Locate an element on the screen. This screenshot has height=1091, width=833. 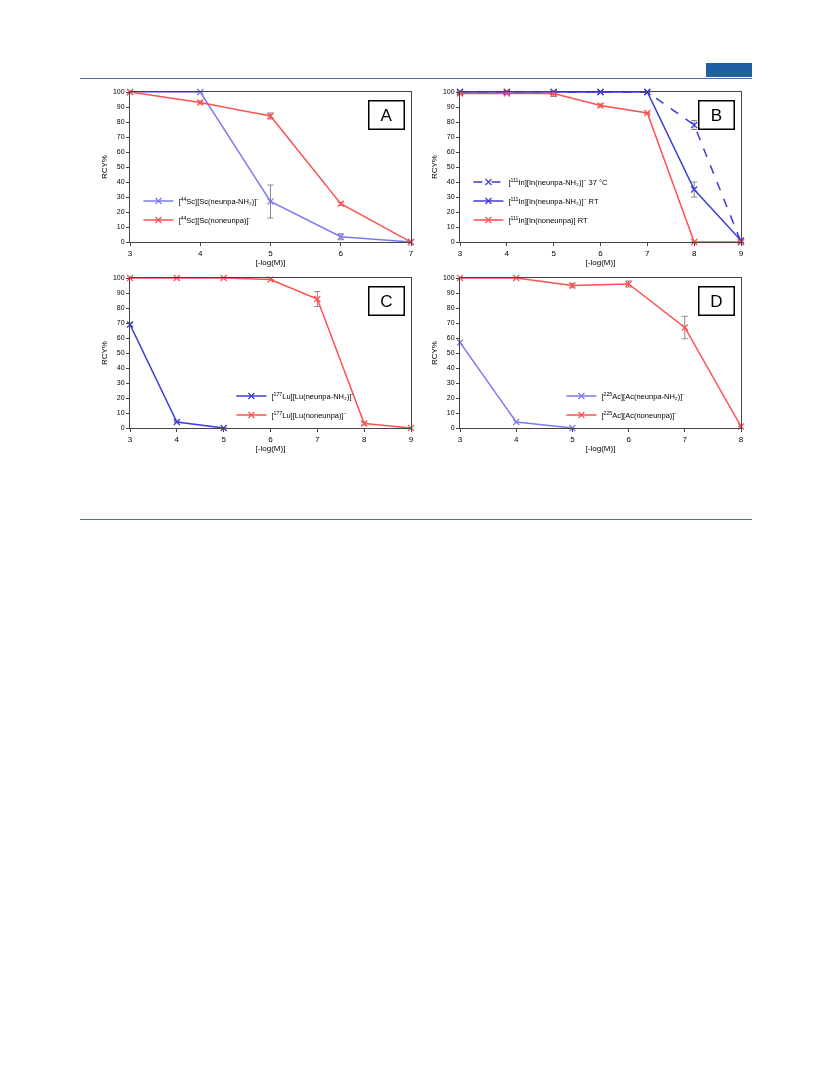
annotation: B is located at coordinates (716, 115).